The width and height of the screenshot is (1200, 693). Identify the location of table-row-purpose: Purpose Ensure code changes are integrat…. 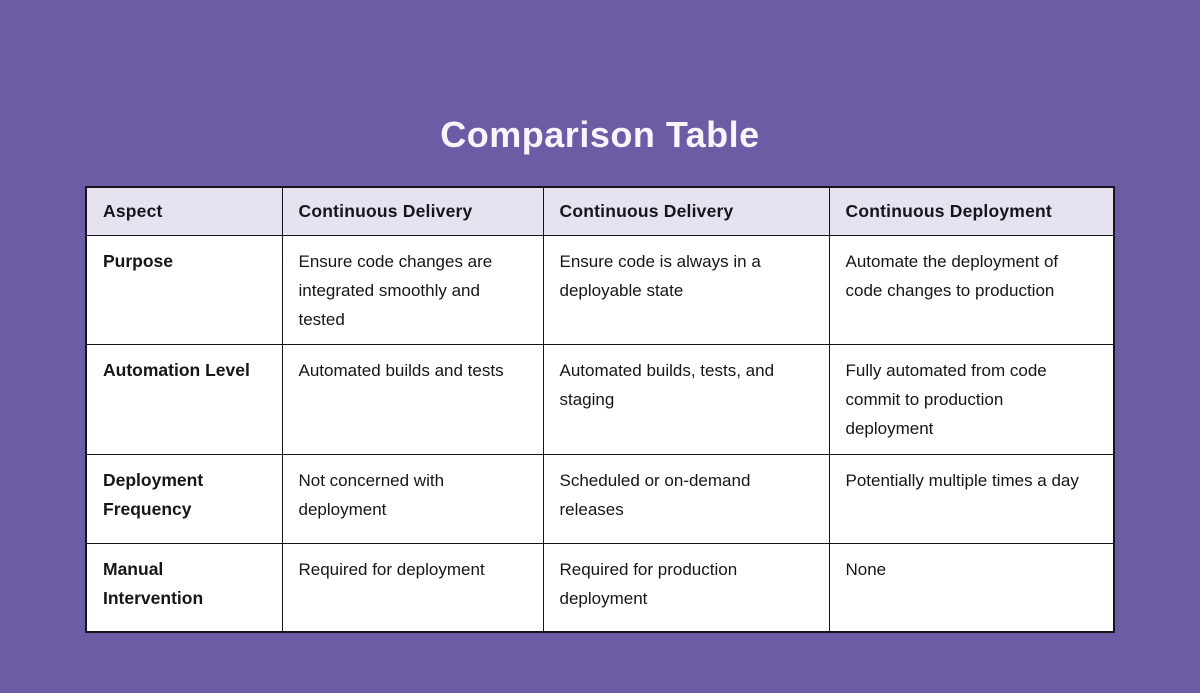
(600, 290).